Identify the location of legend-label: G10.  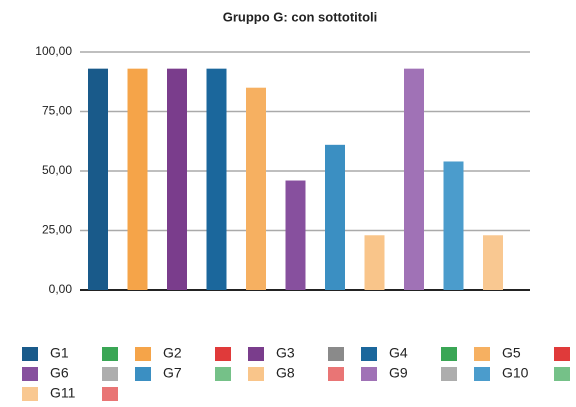
(515, 373).